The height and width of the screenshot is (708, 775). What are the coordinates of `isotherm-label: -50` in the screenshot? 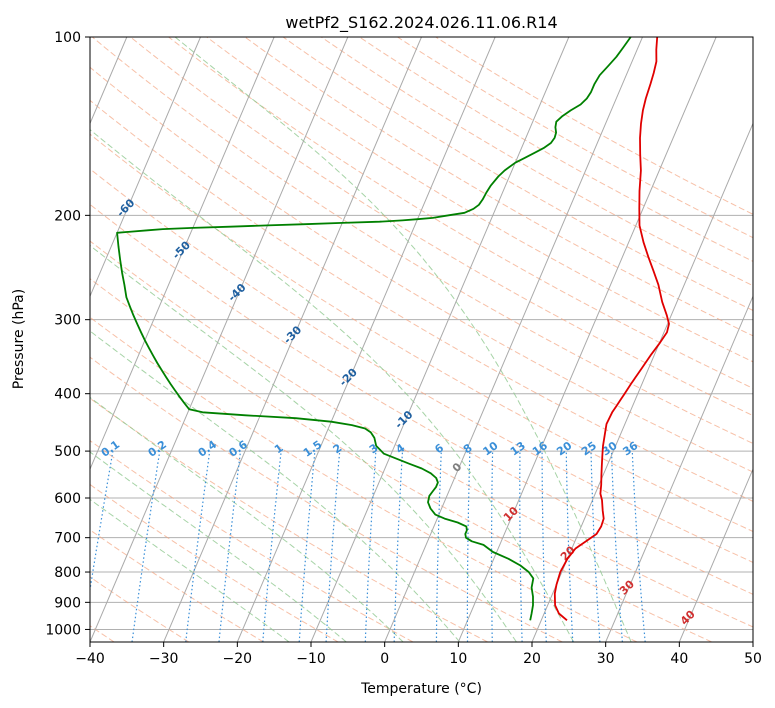 It's located at (181, 249).